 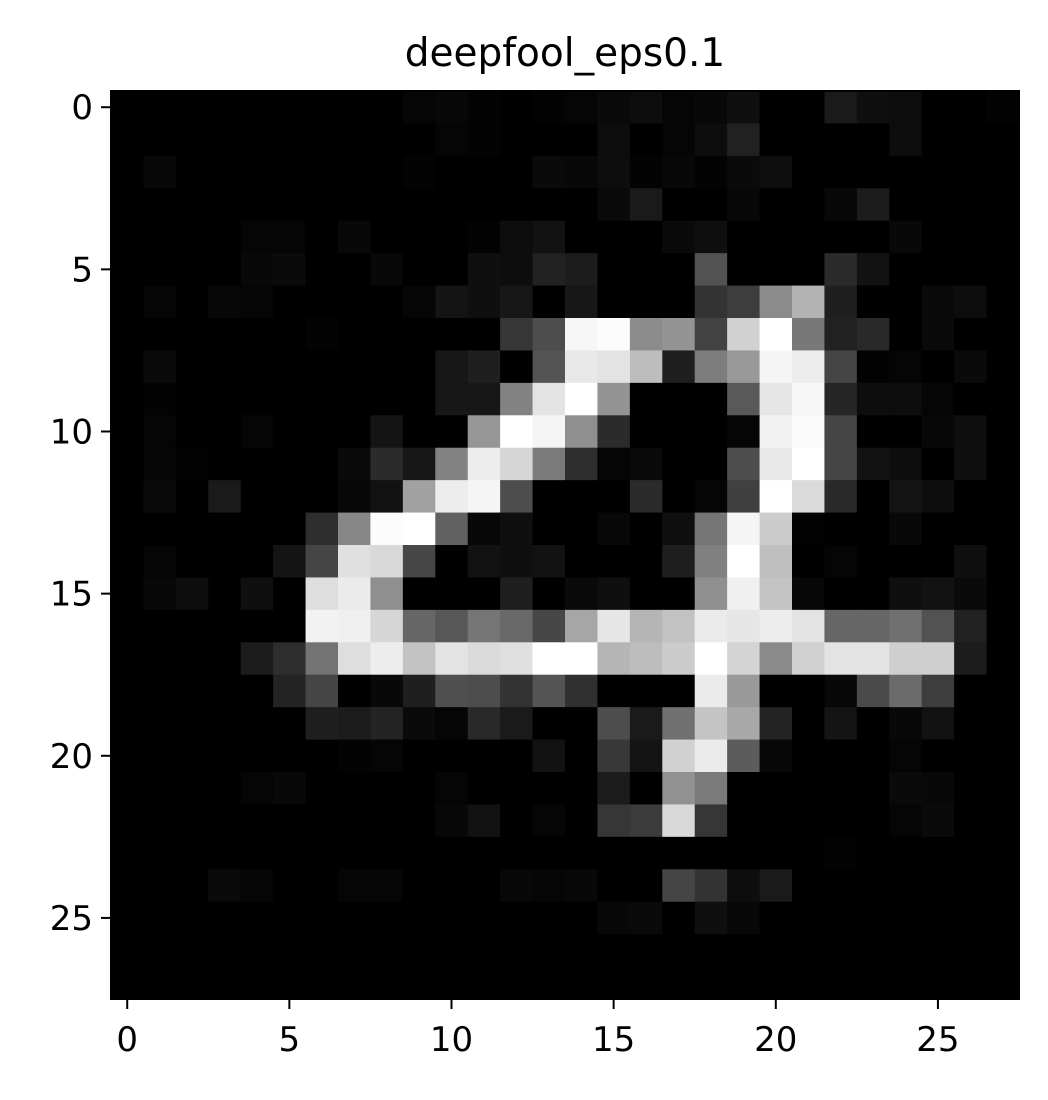 I want to click on y-tick-label: 15, so click(x=71, y=595).